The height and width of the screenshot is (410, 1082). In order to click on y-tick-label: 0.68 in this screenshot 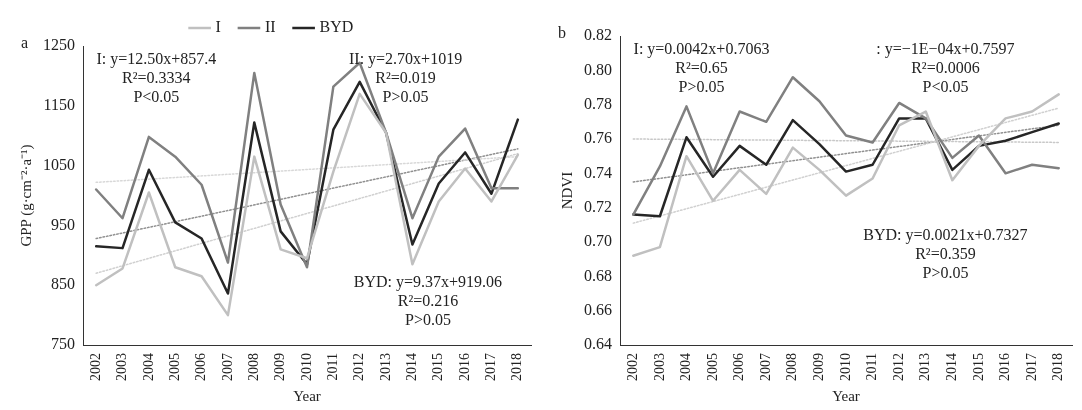, I will do `click(598, 275)`.